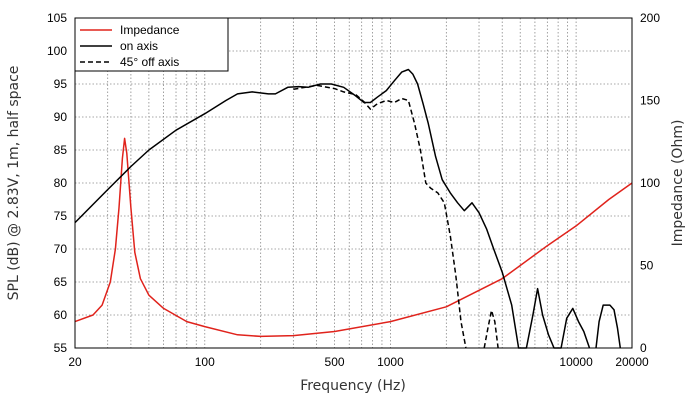 The image size is (700, 420). Describe the element at coordinates (491, 329) in the screenshot. I see `series-line-45-off-axis` at that location.